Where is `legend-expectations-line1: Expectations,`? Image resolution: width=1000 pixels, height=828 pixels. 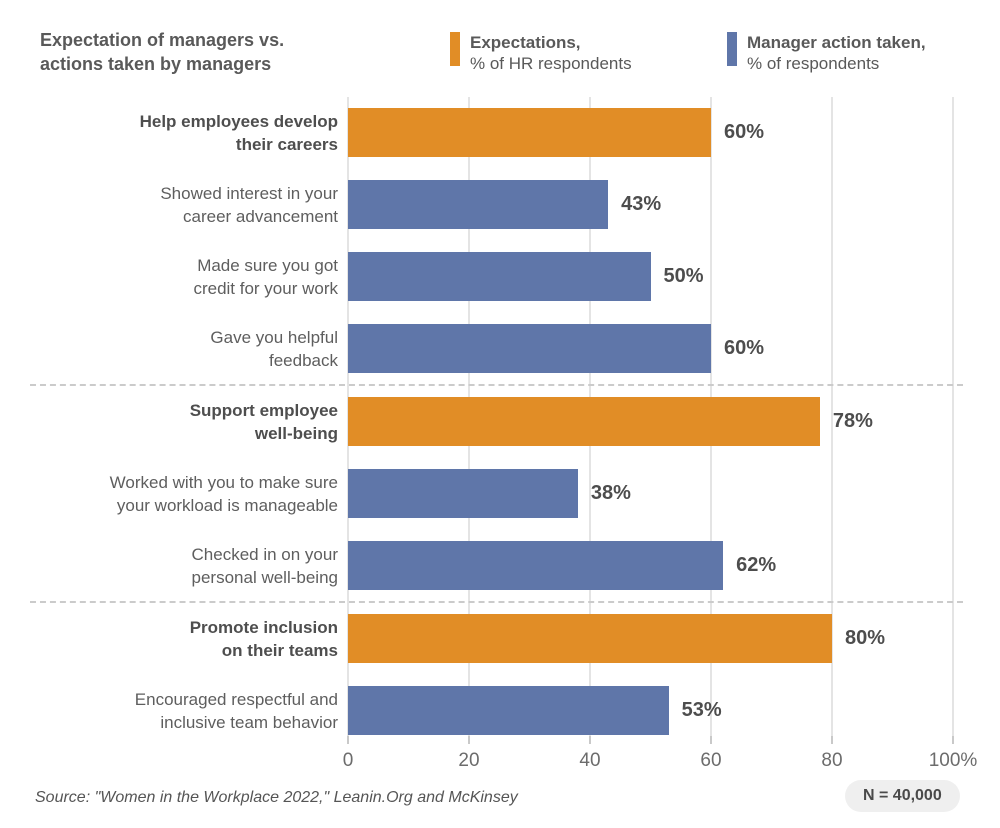
legend-expectations-line1: Expectations, is located at coordinates (525, 42).